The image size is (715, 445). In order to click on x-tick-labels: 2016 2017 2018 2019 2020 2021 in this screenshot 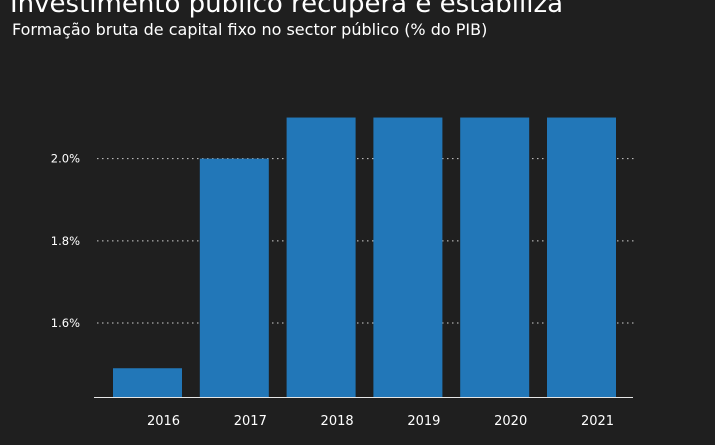, I will do `click(380, 421)`.